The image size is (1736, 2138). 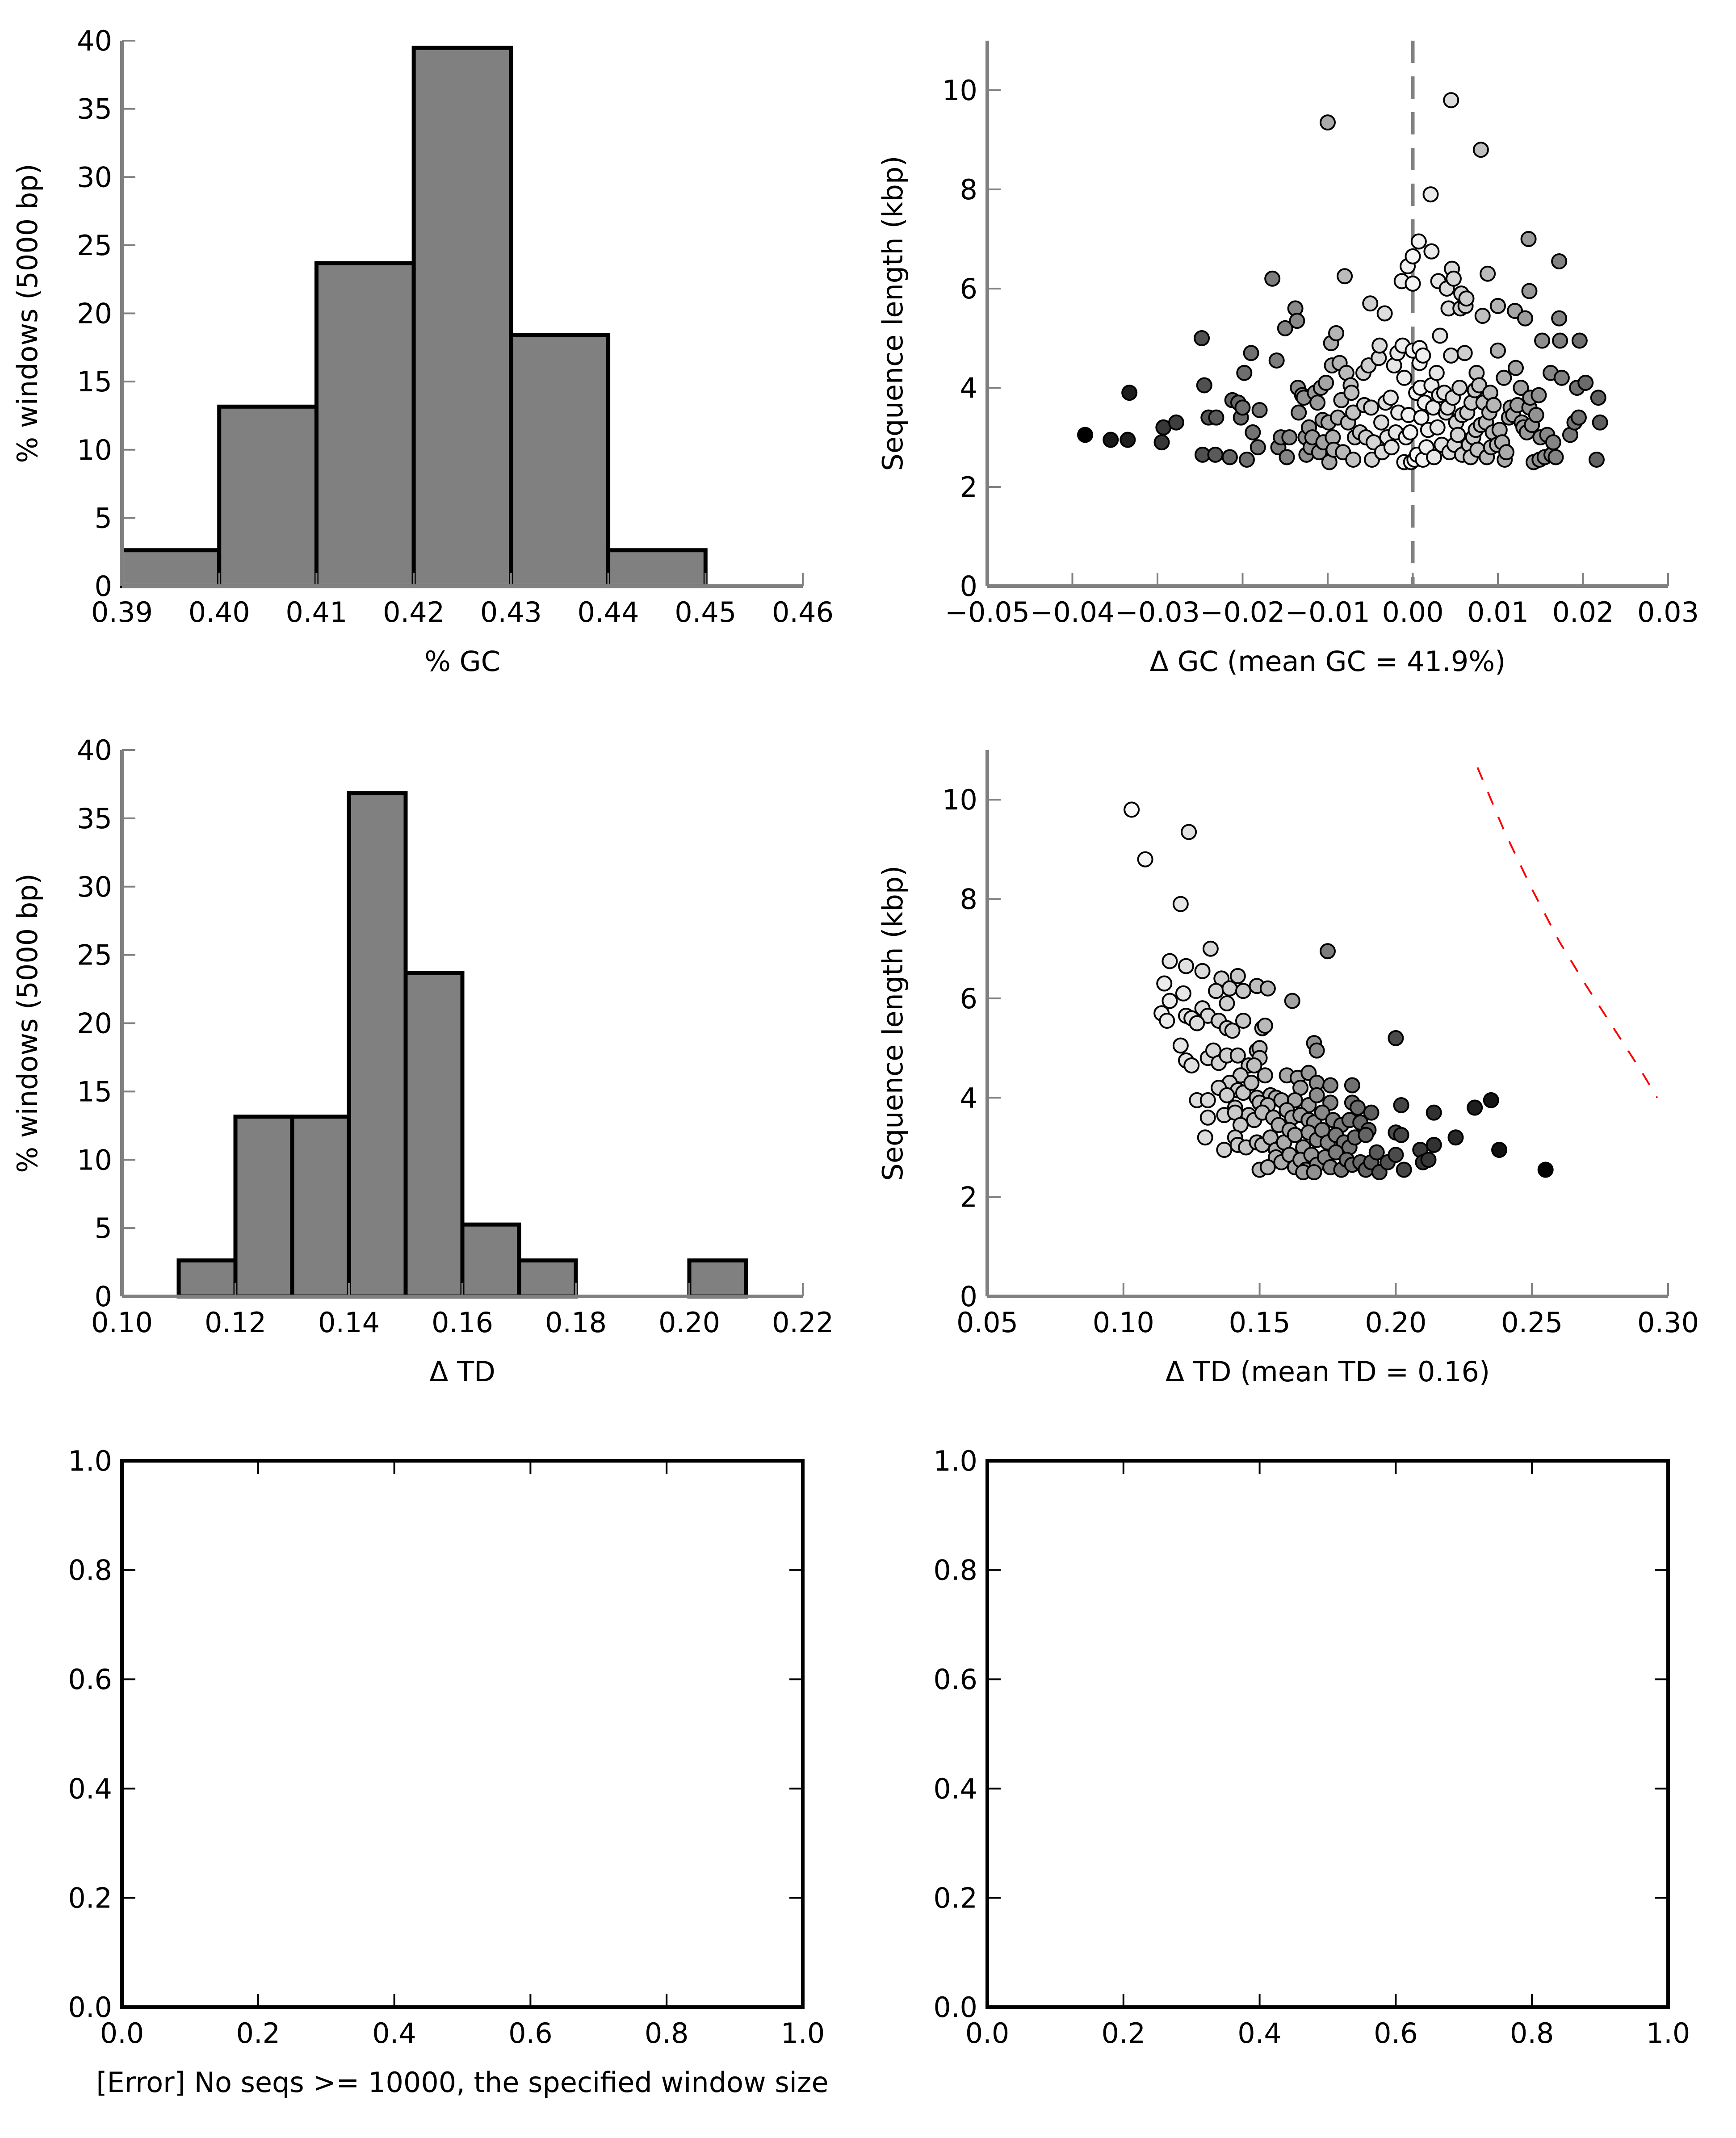 I want to click on x-tick-label: −0.05, so click(x=987, y=612).